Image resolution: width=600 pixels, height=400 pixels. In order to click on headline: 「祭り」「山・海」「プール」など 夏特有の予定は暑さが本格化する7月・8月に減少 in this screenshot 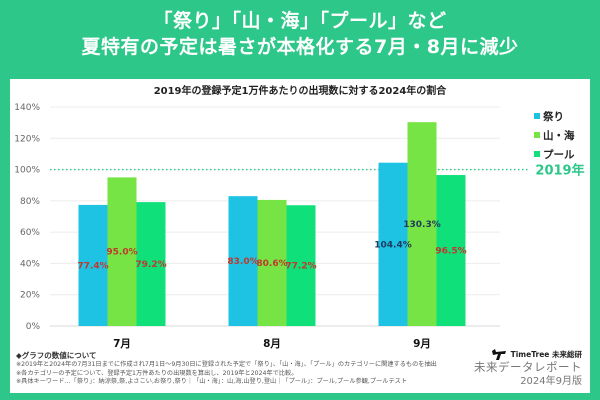, I will do `click(300, 34)`.